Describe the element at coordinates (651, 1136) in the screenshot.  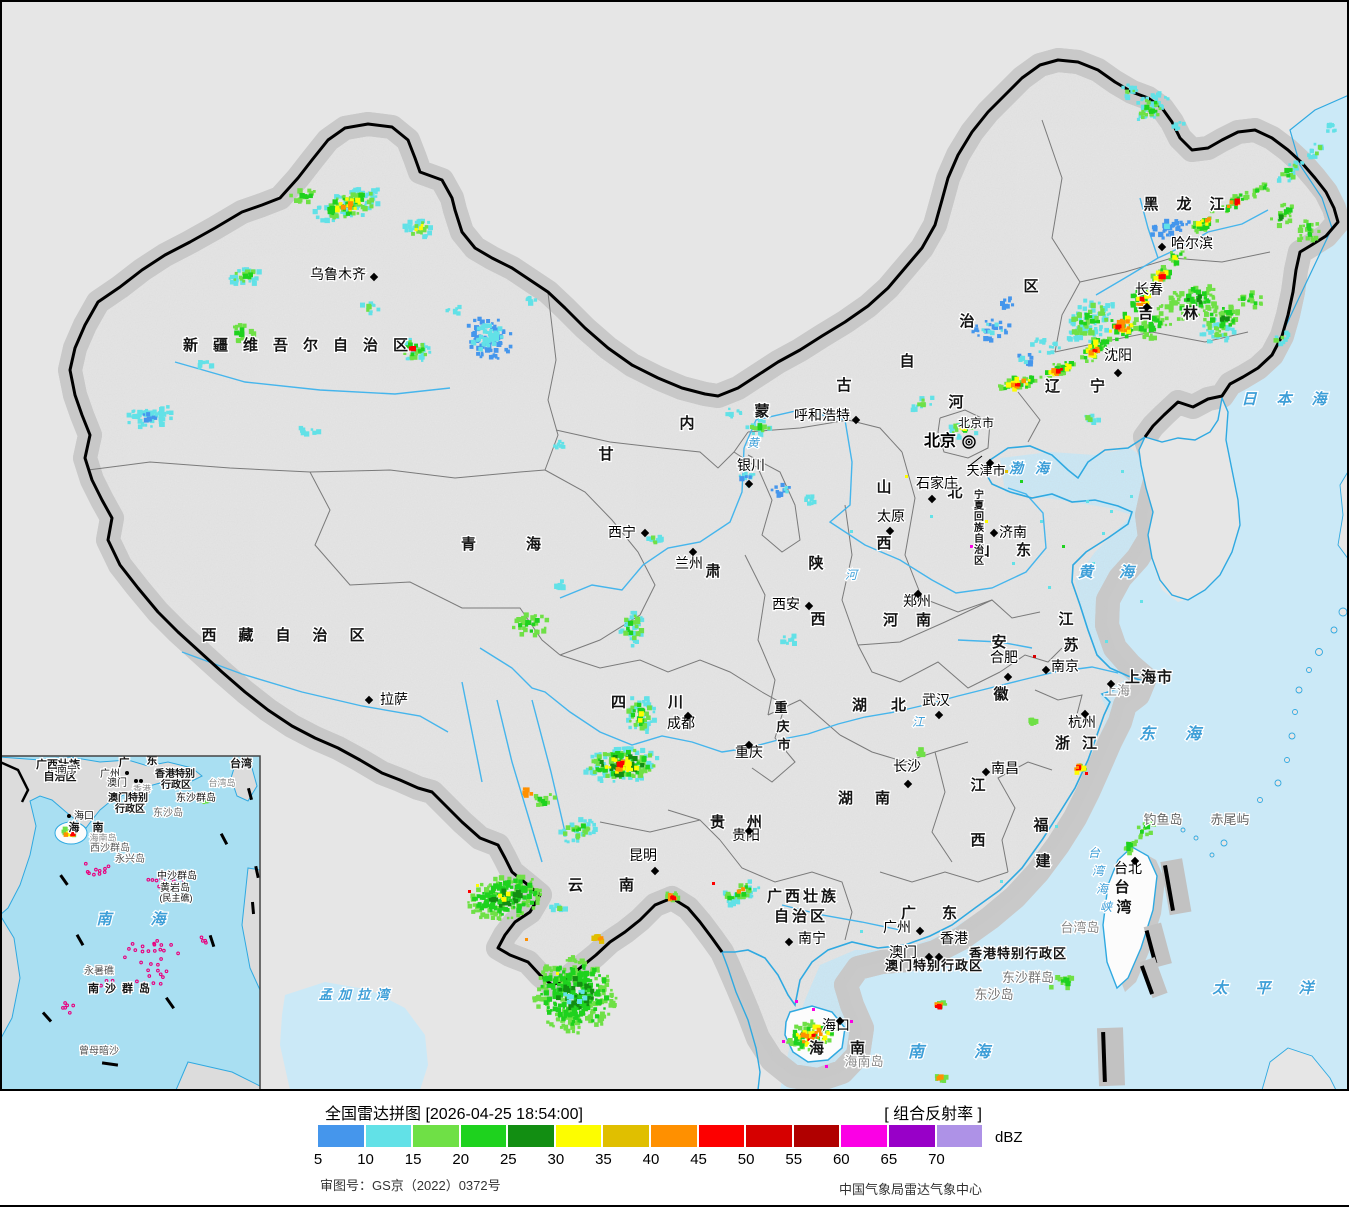
I see `reflectivity-color-bar` at that location.